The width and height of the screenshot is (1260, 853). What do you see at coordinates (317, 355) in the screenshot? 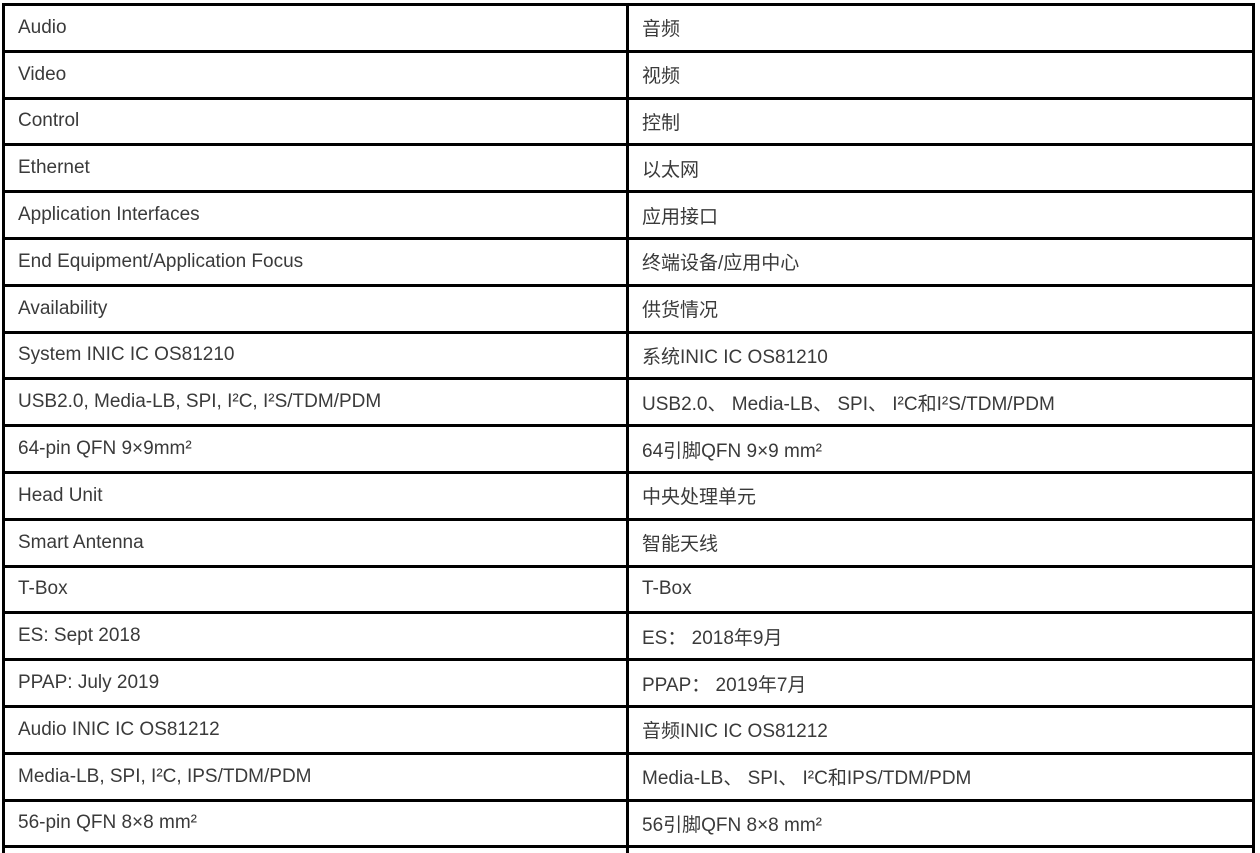
I see `cell-english: System INIC IC OS81210` at bounding box center [317, 355].